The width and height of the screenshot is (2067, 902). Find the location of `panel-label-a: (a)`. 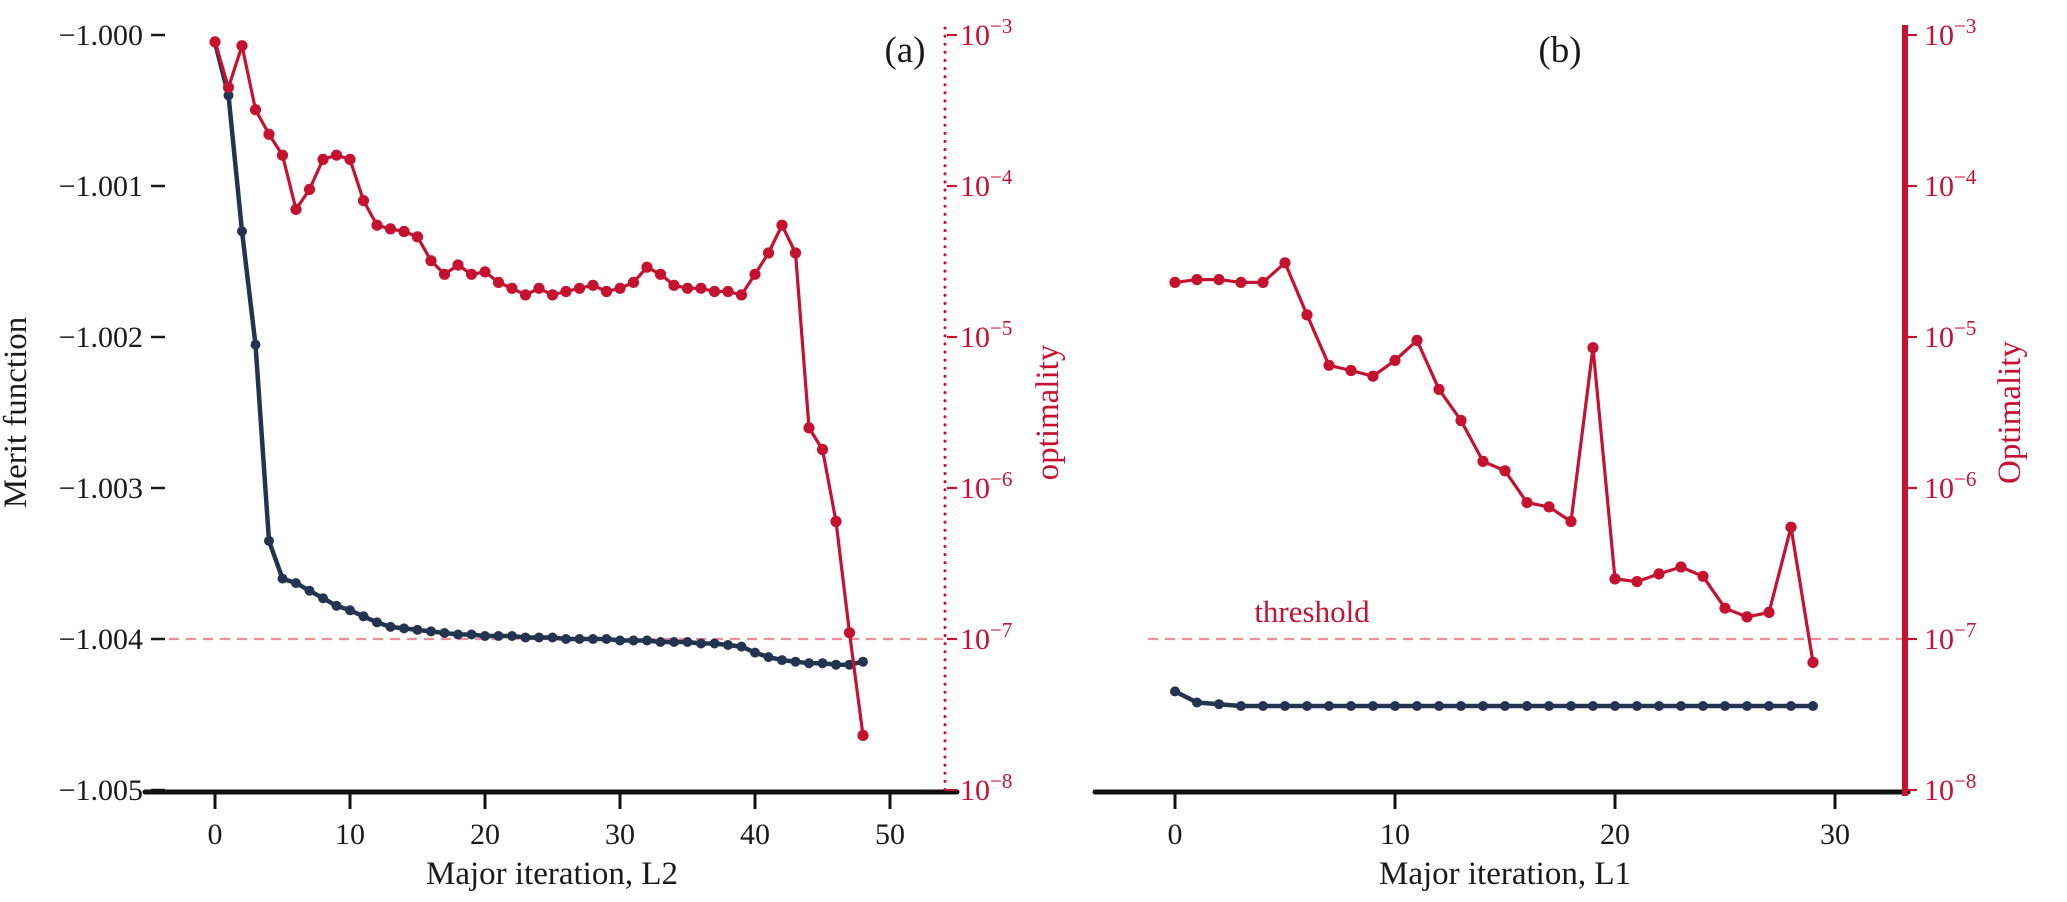

panel-label-a: (a) is located at coordinates (904, 50).